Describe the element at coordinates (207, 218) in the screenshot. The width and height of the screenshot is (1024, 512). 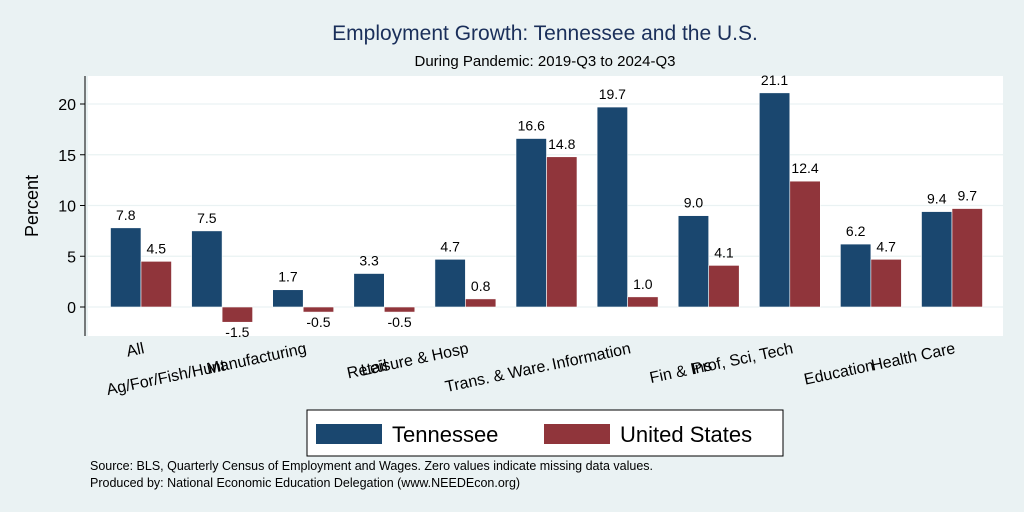
I see `data-label-tennessee-ag-for-fish-hunt: 7.5` at that location.